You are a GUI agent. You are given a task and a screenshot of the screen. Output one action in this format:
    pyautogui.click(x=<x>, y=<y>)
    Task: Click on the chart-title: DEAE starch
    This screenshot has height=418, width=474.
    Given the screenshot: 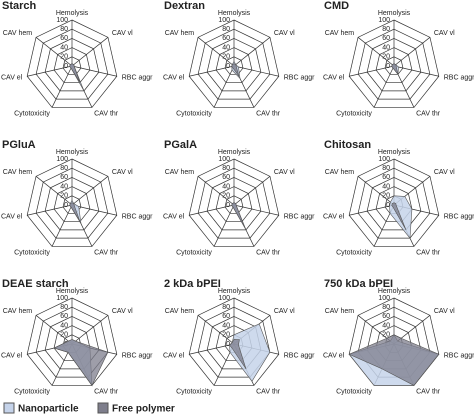 What is the action you would take?
    pyautogui.click(x=35, y=284)
    